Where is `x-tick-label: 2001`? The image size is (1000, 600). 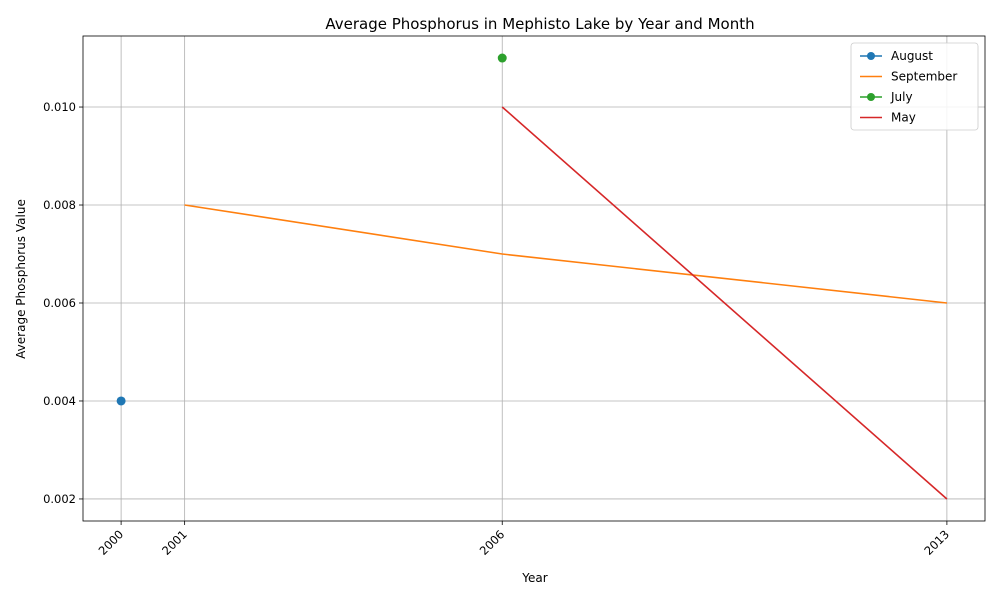
x-tick-label: 2001 is located at coordinates (174, 542).